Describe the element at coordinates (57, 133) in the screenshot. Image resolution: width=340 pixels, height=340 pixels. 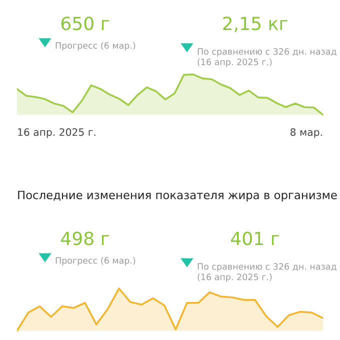
I see `text: 16 апр. 2025 г.` at that location.